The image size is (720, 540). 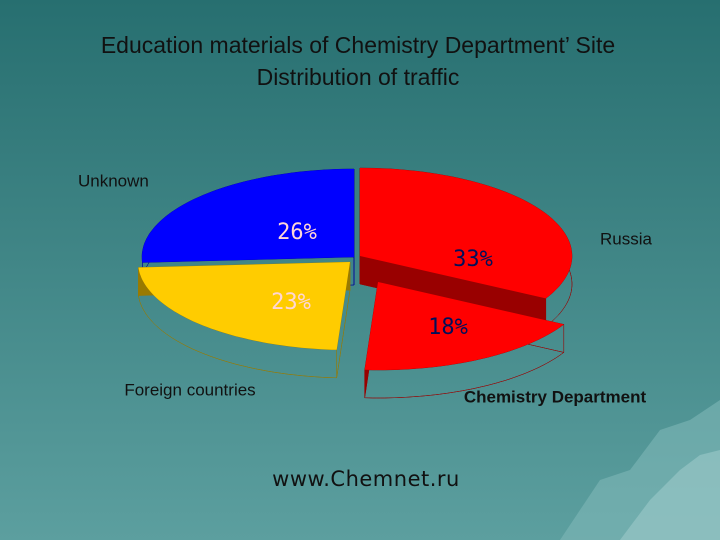 What do you see at coordinates (297, 232) in the screenshot?
I see `value-label: 26%` at bounding box center [297, 232].